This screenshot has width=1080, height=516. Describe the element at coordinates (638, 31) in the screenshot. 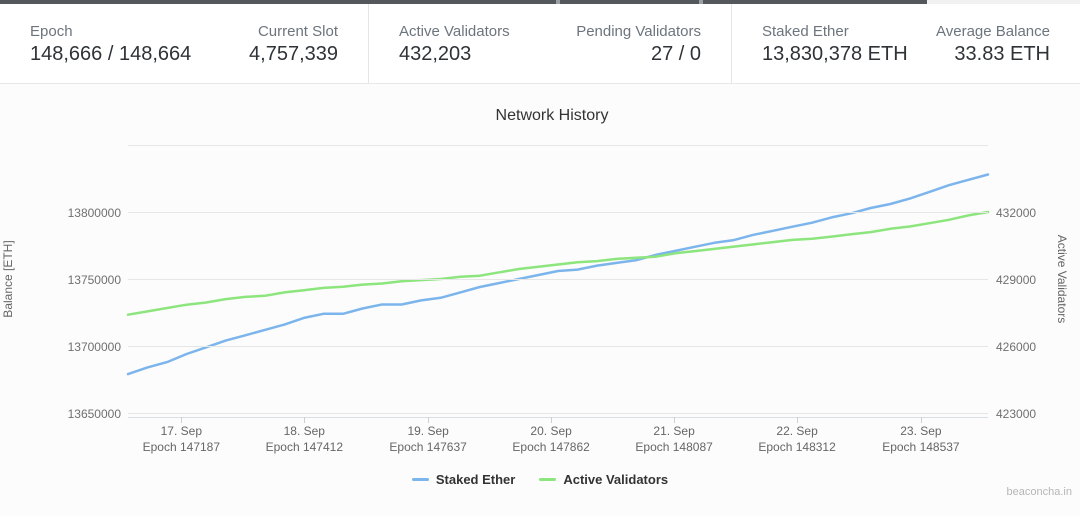

I see `stat-pending-validators-label: Pending Validators` at that location.